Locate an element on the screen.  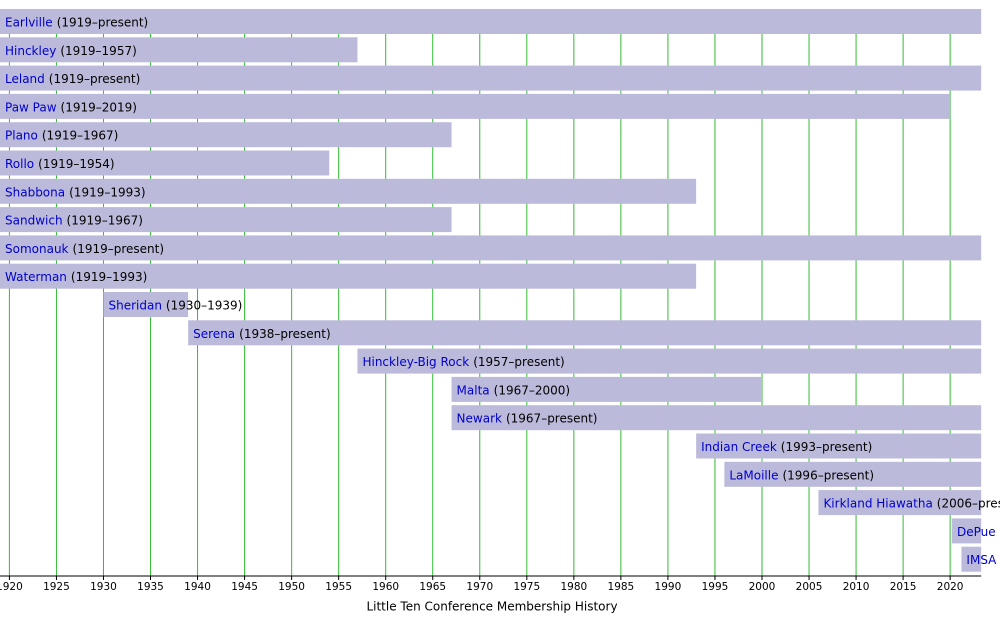
x-tick-label: 1945 is located at coordinates (244, 587).